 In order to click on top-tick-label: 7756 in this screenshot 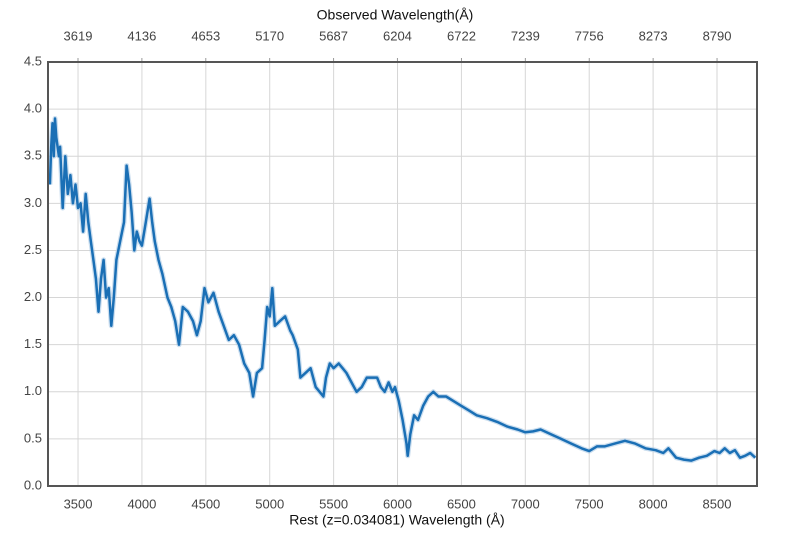, I will do `click(589, 35)`.